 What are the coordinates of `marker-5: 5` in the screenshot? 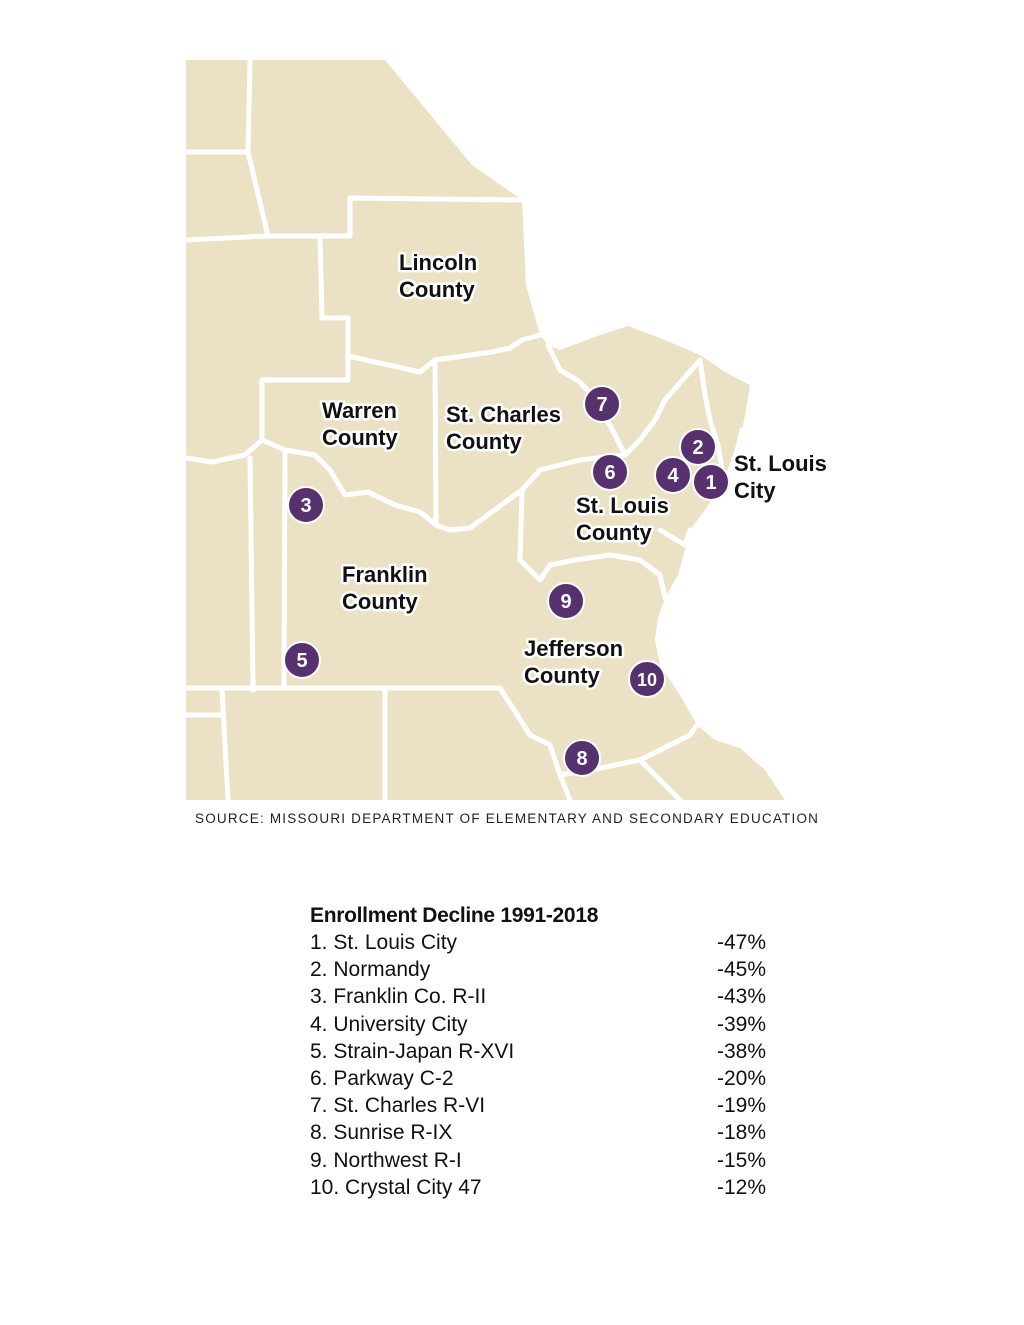 It's located at (302, 660).